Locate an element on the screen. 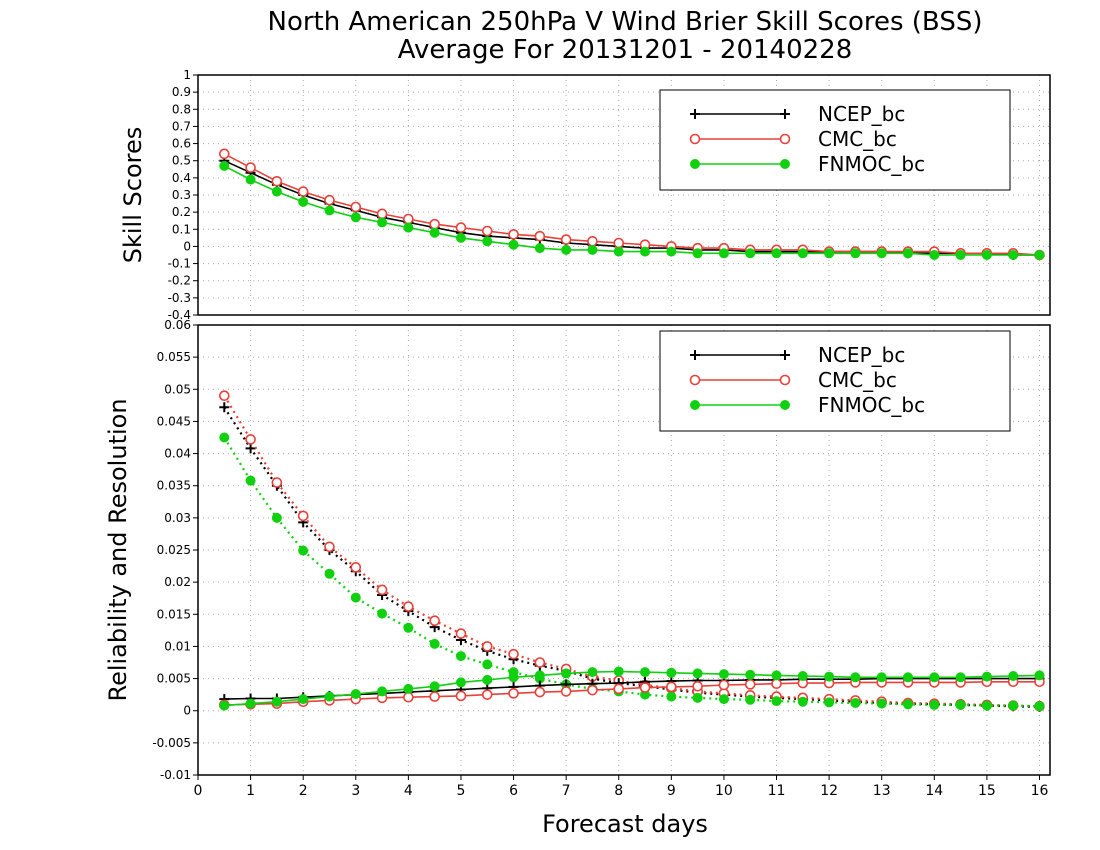 The height and width of the screenshot is (850, 1100). y-tick-label: 0.055 is located at coordinates (174, 357).